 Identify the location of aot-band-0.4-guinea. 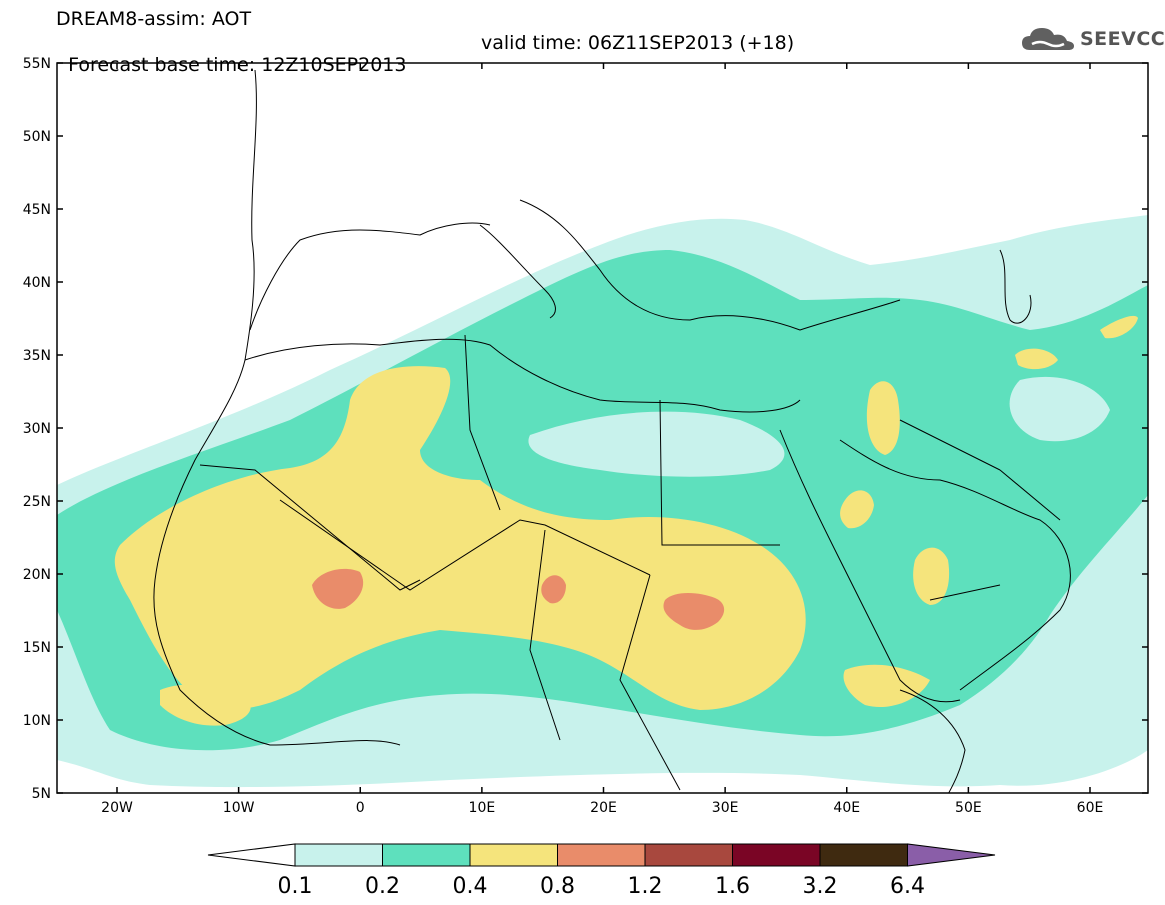
(205, 705).